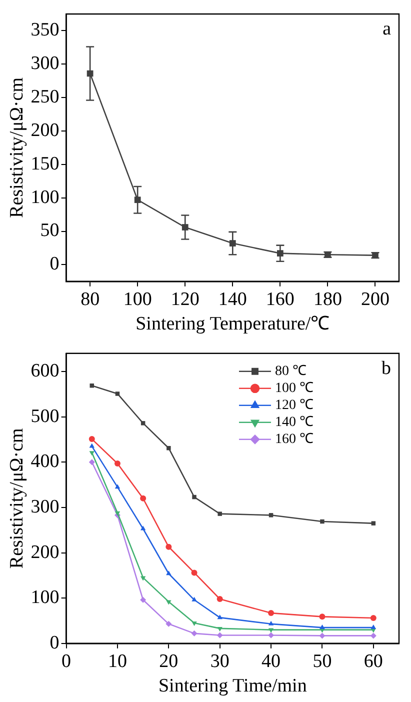 This screenshot has height=702, width=411. What do you see at coordinates (117, 661) in the screenshot?
I see `x-tick-label: 10` at bounding box center [117, 661].